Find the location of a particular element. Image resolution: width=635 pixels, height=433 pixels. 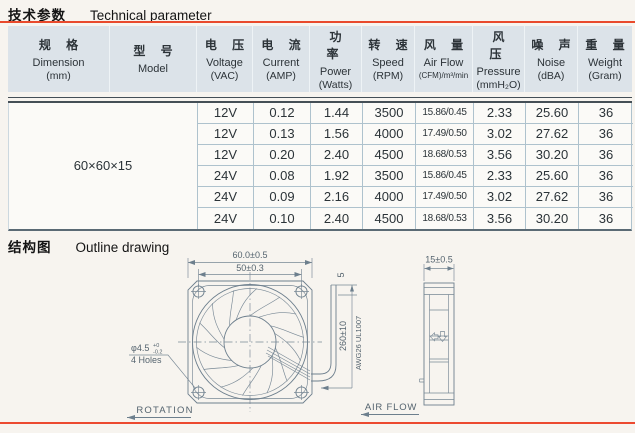

wire-spec-text: AWG26 UL1007 is located at coordinates (358, 343).